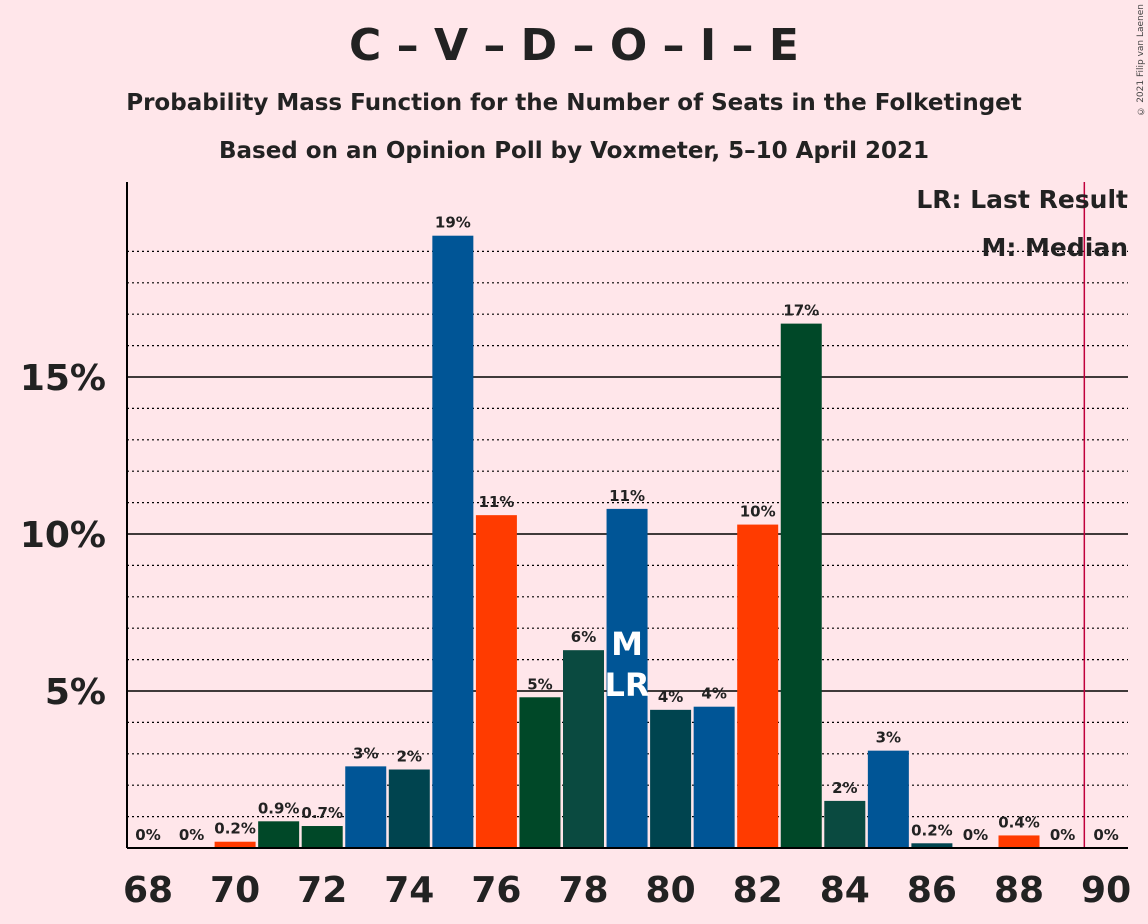  Describe the element at coordinates (1054, 247) in the screenshot. I see `legend-median: M: Median` at that location.